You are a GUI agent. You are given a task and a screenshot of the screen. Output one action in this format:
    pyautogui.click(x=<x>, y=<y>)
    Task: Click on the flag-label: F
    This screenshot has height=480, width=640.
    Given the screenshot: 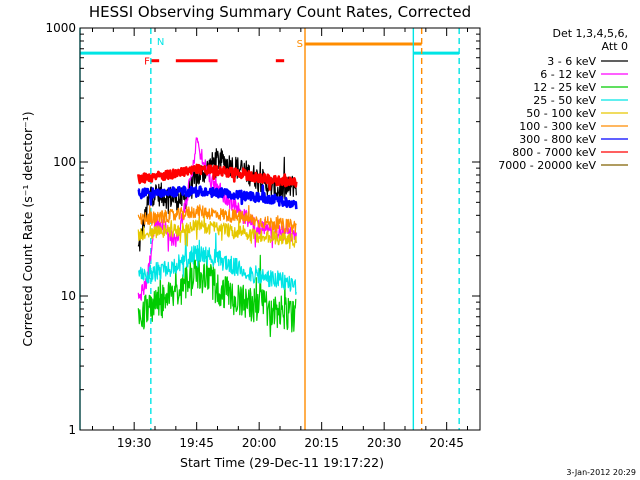 What is the action you would take?
    pyautogui.click(x=147, y=62)
    